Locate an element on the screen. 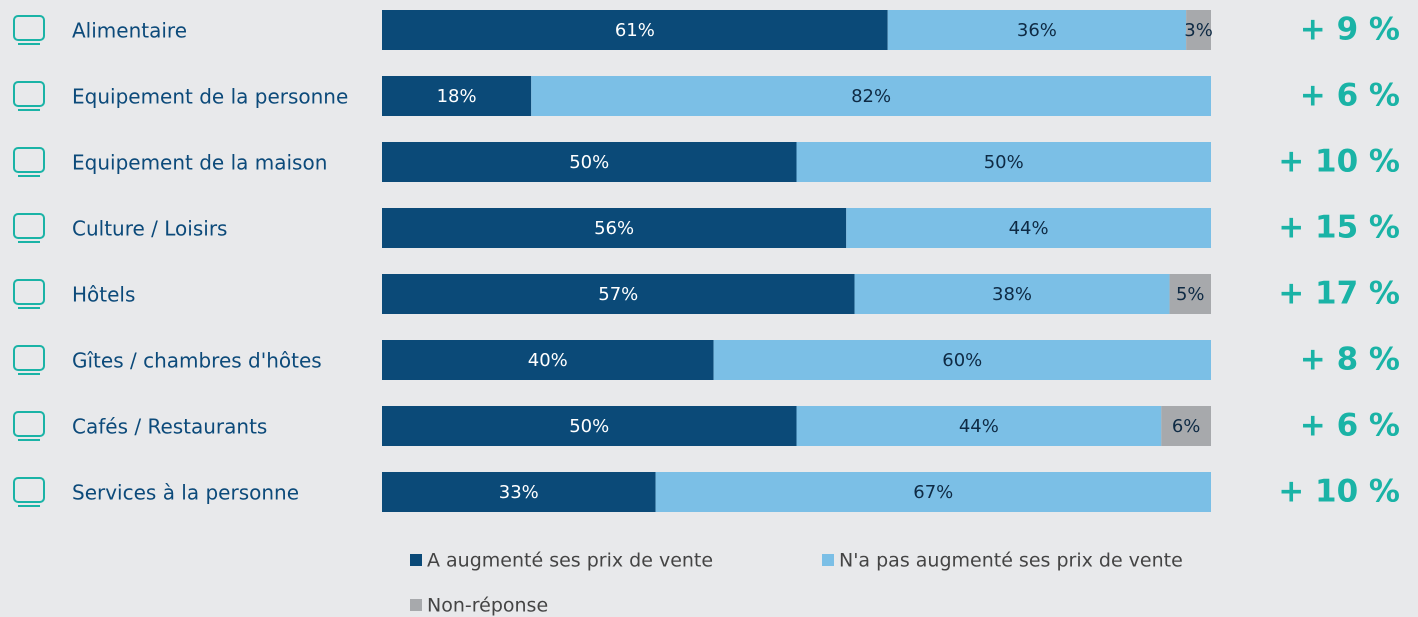 This screenshot has height=617, width=1418. value-label: 61% is located at coordinates (635, 30).